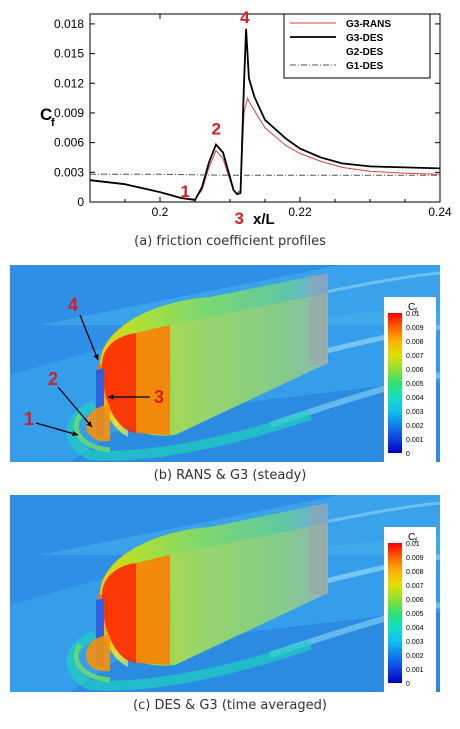  What do you see at coordinates (96, 357) in the screenshot?
I see `marker-arrow-4-head` at bounding box center [96, 357].